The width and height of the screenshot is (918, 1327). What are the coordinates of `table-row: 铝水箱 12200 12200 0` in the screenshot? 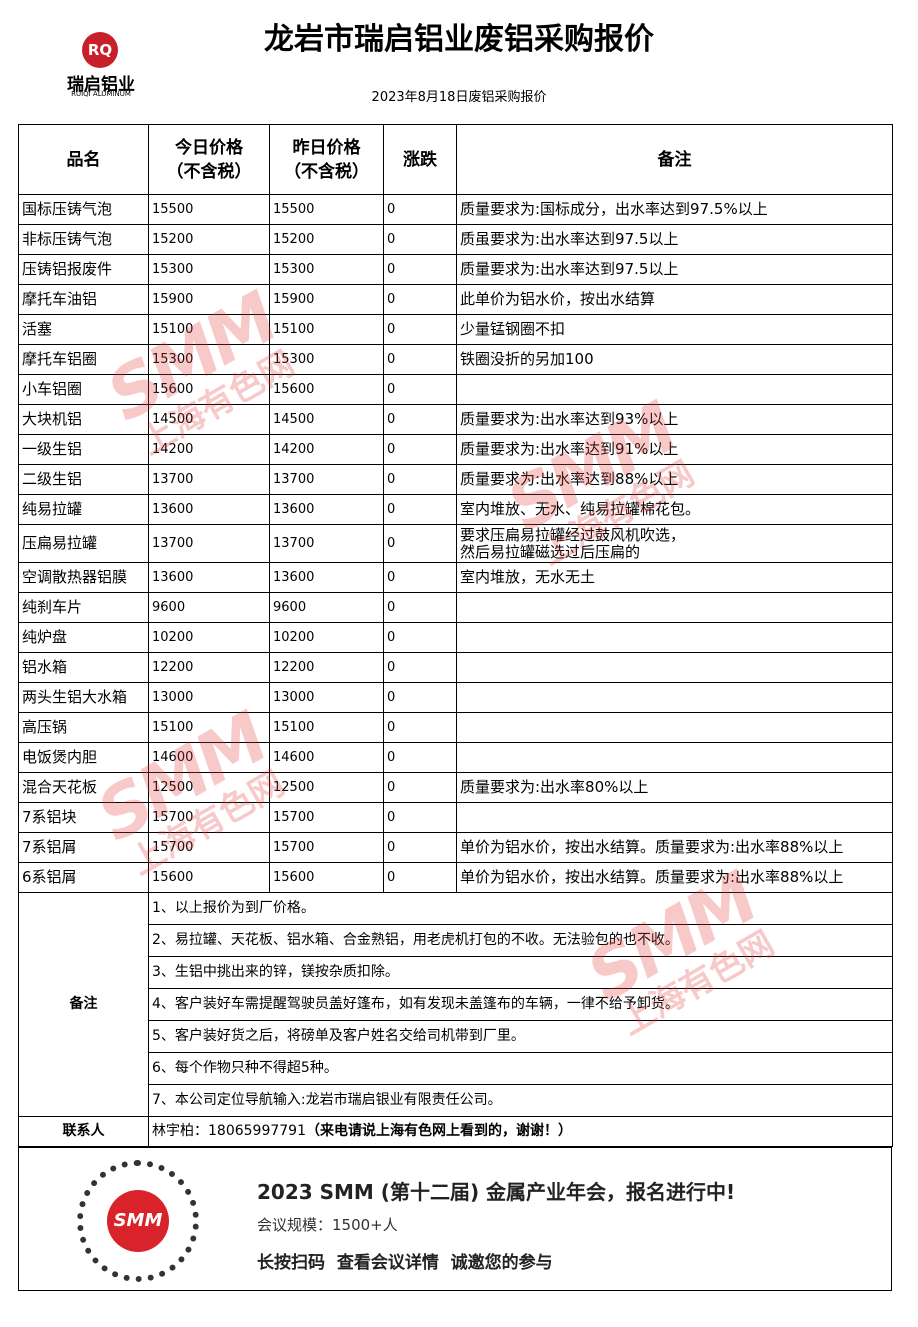 It's located at (455, 667).